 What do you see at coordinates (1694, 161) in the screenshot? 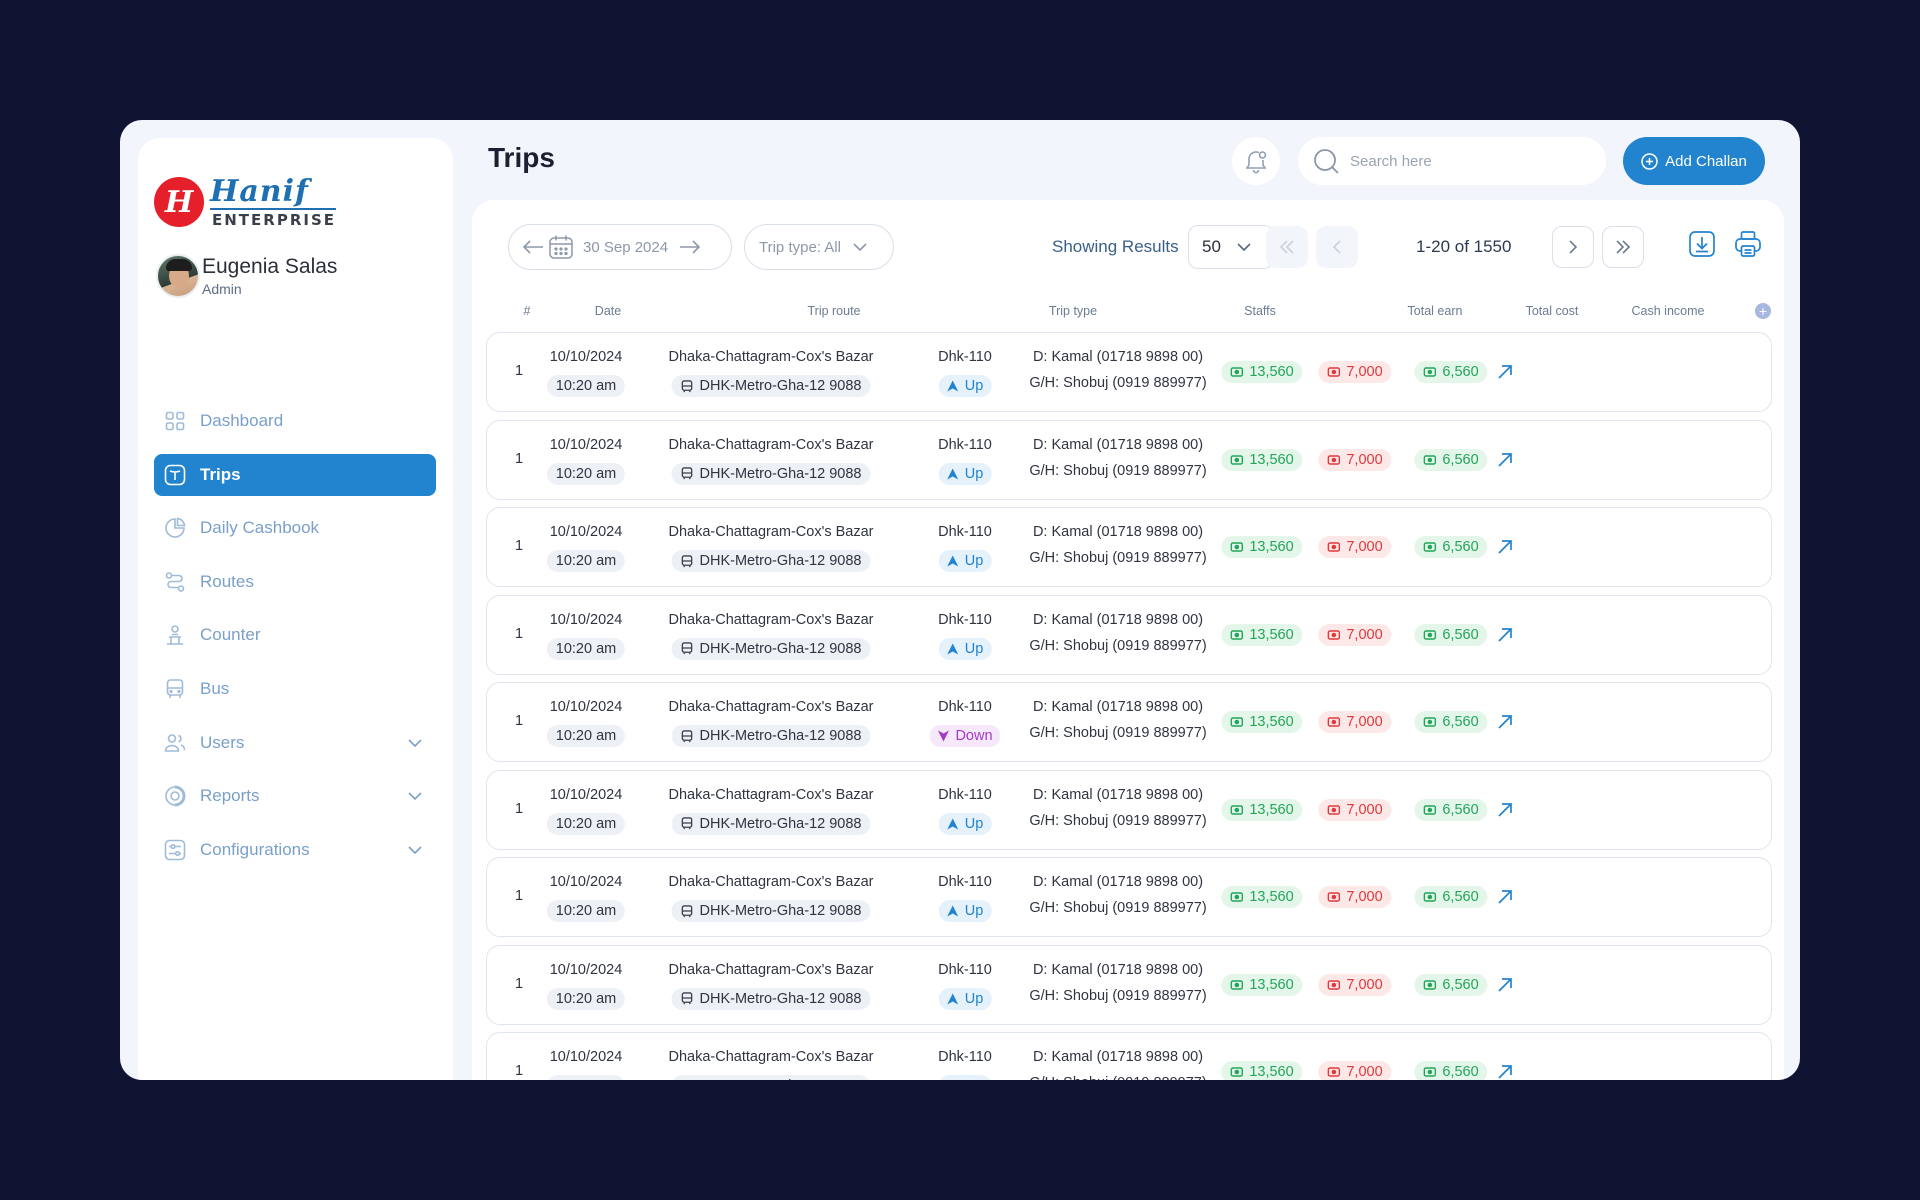
I see `add-challan-button: Add Challan` at bounding box center [1694, 161].